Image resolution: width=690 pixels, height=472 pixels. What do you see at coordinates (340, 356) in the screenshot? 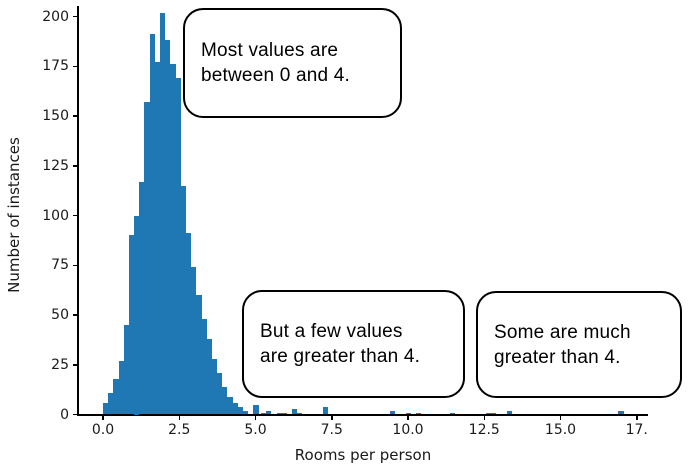
I see `callout-text-line: are greater than 4.` at bounding box center [340, 356].